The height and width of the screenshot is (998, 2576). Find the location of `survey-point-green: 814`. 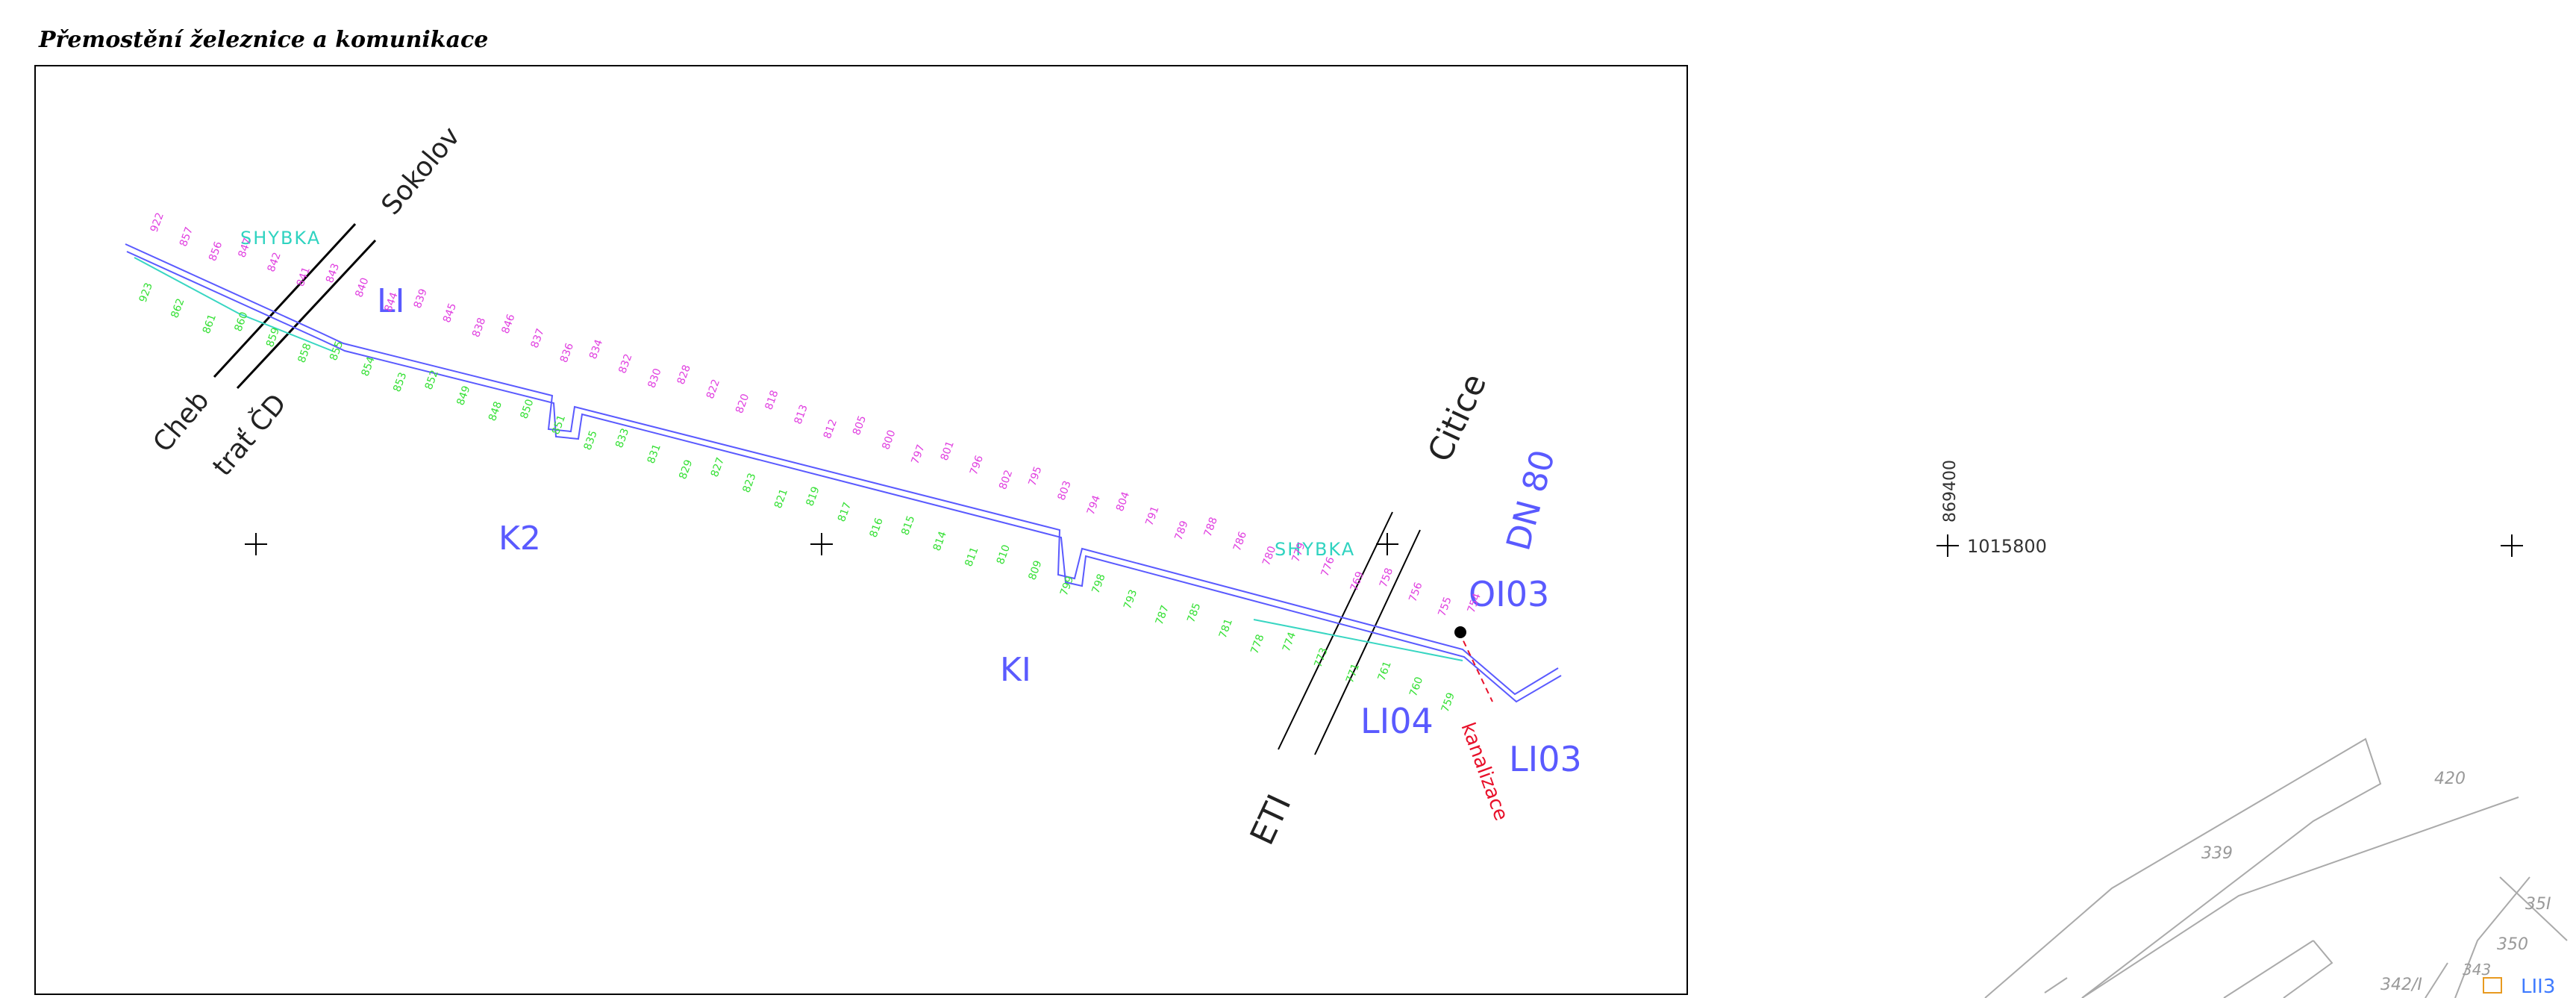

survey-point-green: 814 is located at coordinates (940, 541).